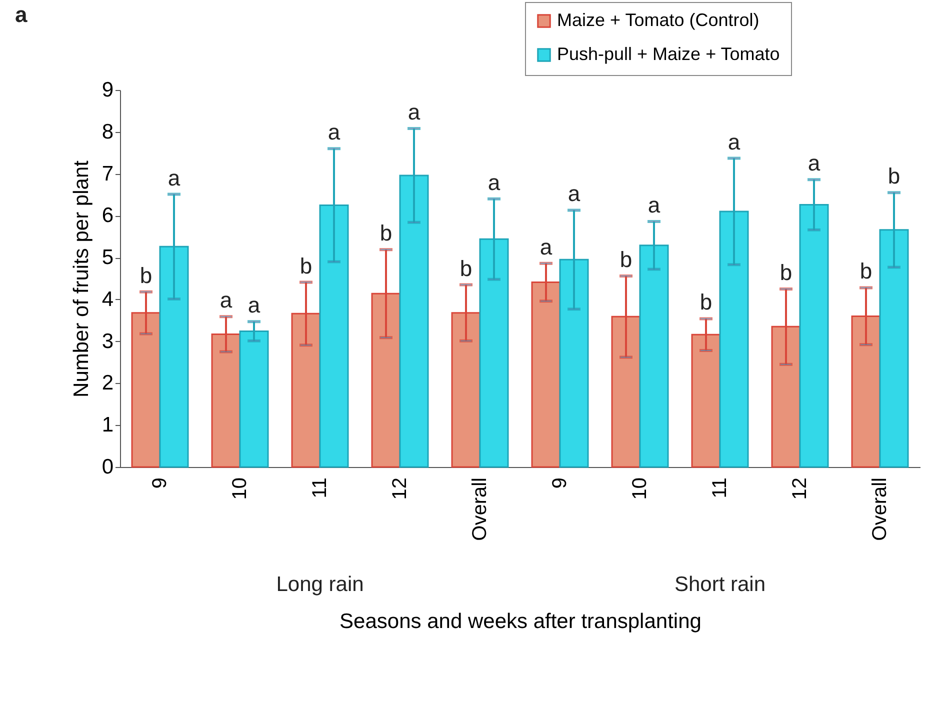 This screenshot has height=723, width=932. Describe the element at coordinates (668, 54) in the screenshot. I see `legend-label: Push-pull + Maize + Tomato` at that location.